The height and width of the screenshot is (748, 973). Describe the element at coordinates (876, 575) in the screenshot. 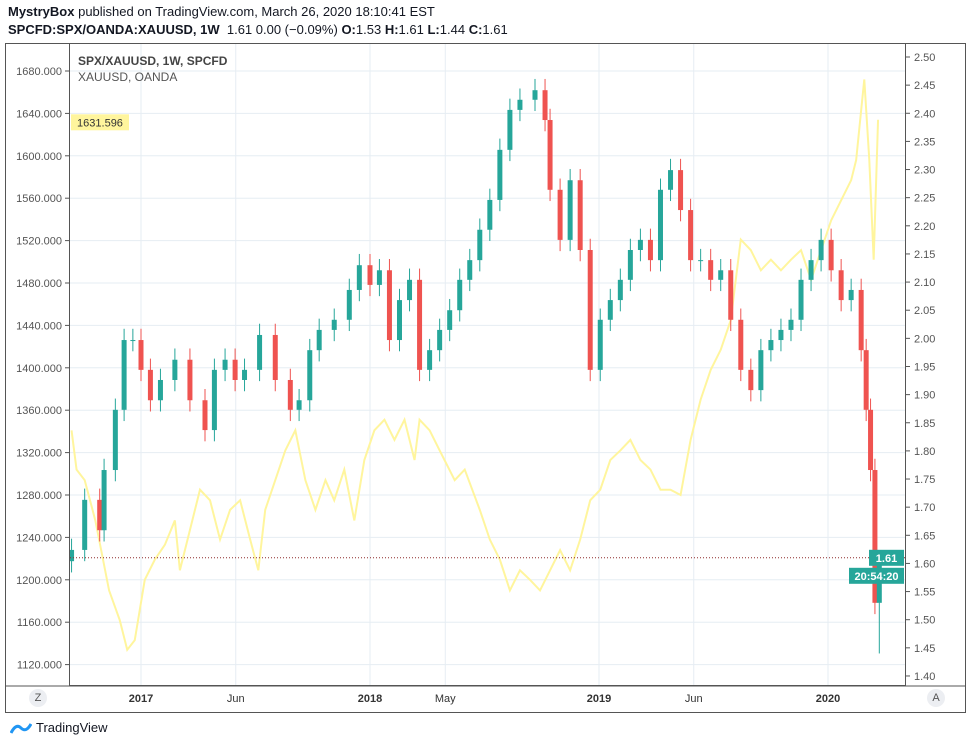

I see `countdown-badge` at that location.